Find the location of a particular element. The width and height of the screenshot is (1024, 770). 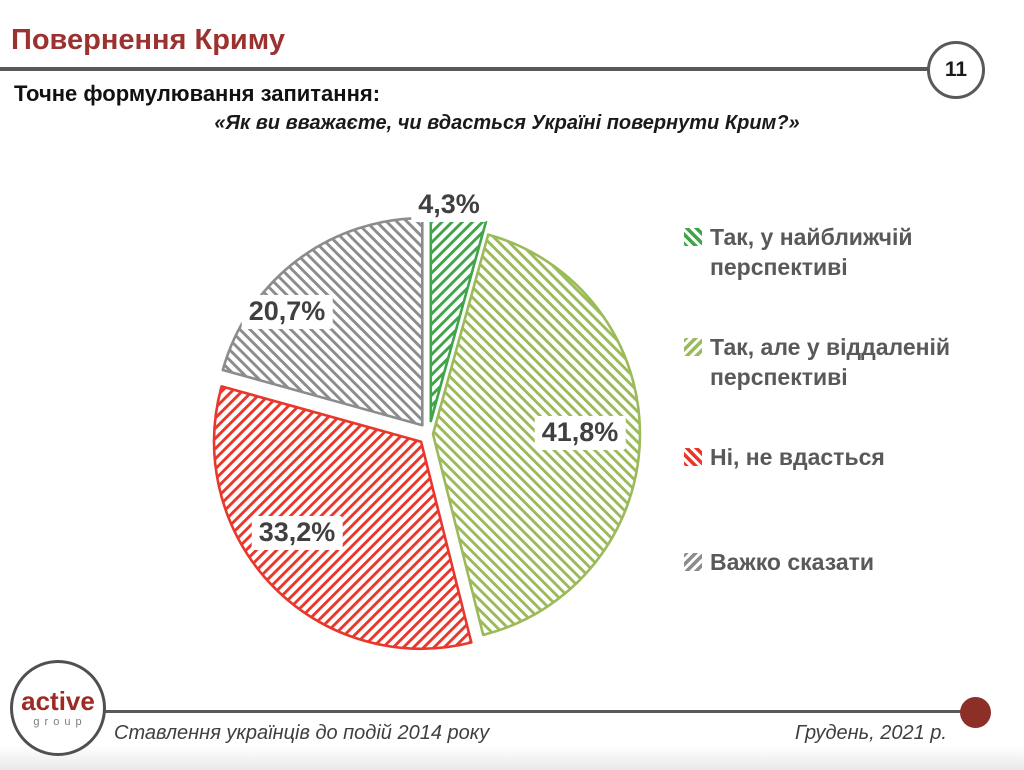

legend-label: Важко сказати is located at coordinates (792, 562).